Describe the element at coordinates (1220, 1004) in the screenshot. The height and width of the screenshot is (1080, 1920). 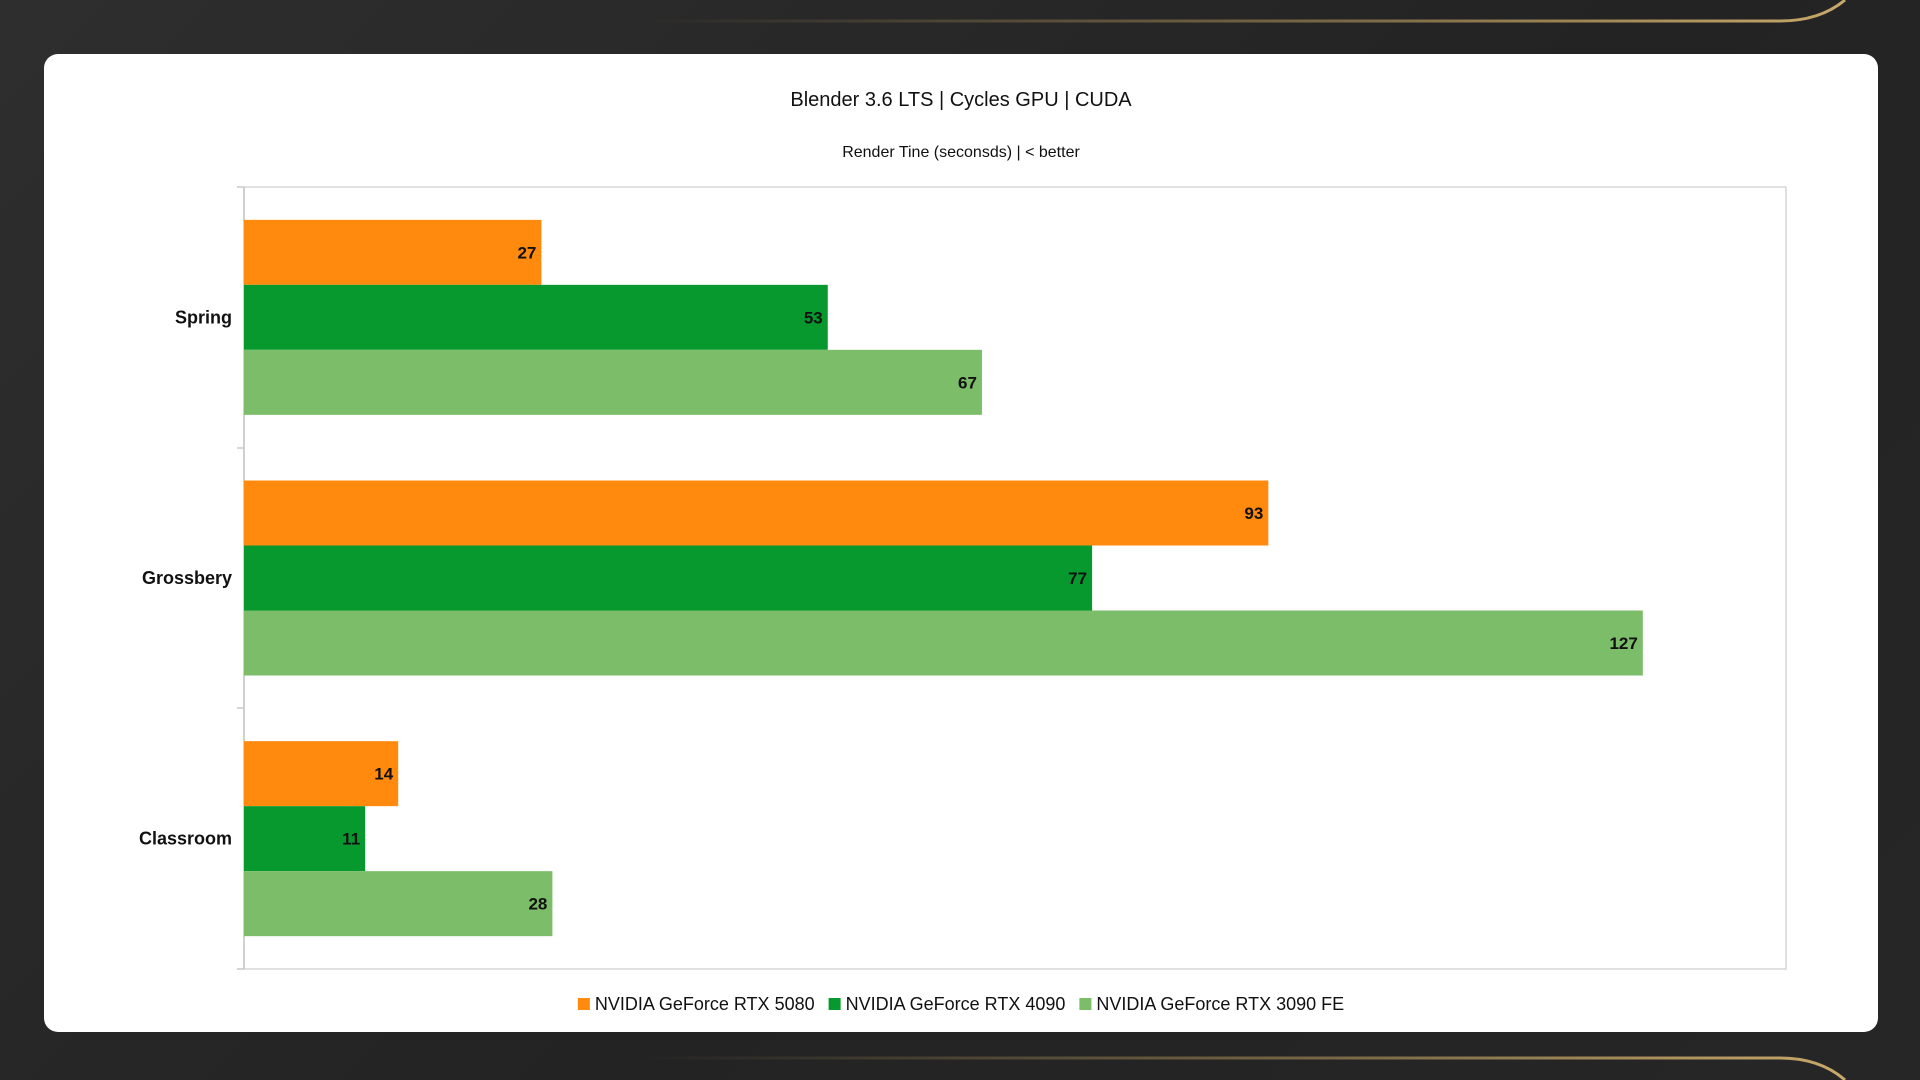
I see `legend-label: NVIDIA GeForce RTX 3090 FE` at that location.